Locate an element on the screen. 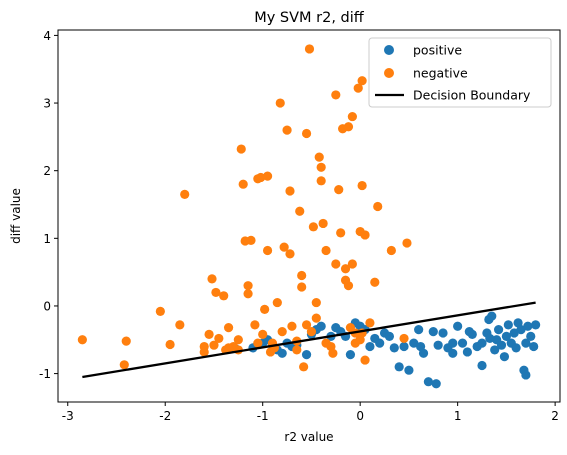 Image resolution: width=567 pixels, height=455 pixels. y-tick-label: 0 is located at coordinates (47, 306).